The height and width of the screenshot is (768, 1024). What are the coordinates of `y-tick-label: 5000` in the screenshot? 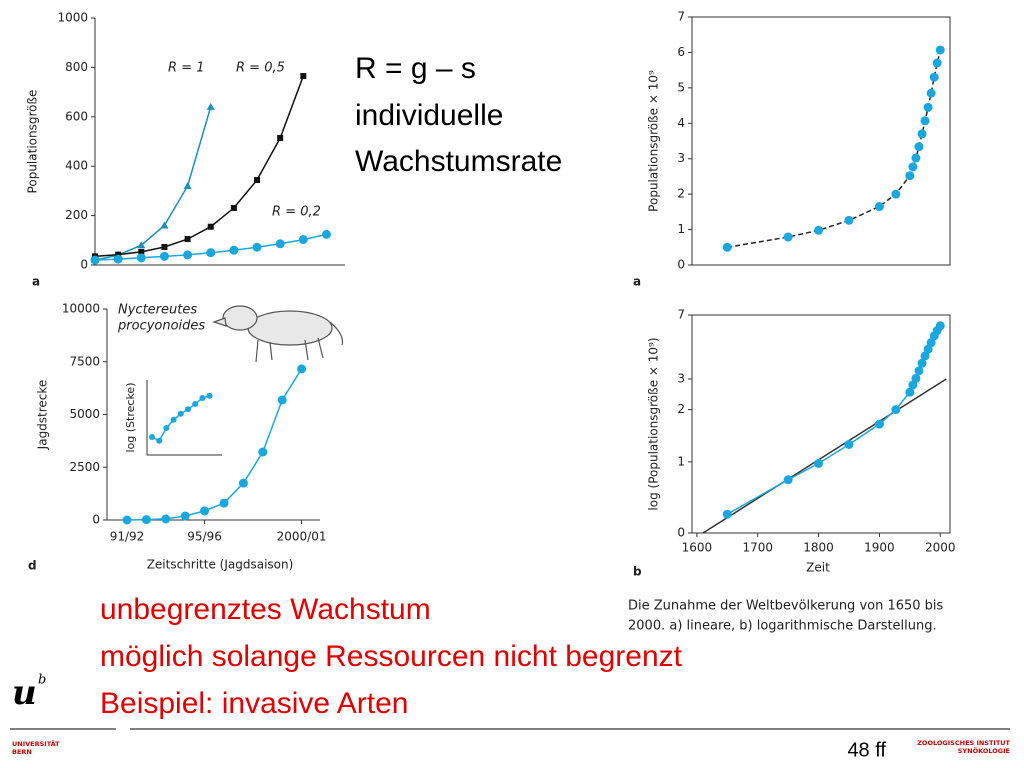 It's located at (84, 414).